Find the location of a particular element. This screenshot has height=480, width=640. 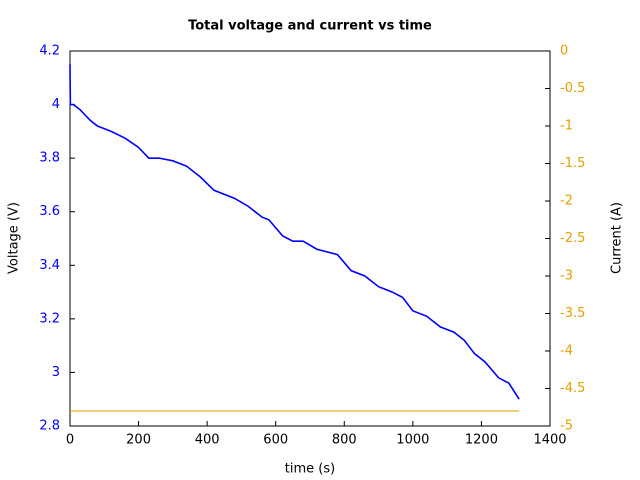

y2-tick-label: 0 is located at coordinates (564, 51).